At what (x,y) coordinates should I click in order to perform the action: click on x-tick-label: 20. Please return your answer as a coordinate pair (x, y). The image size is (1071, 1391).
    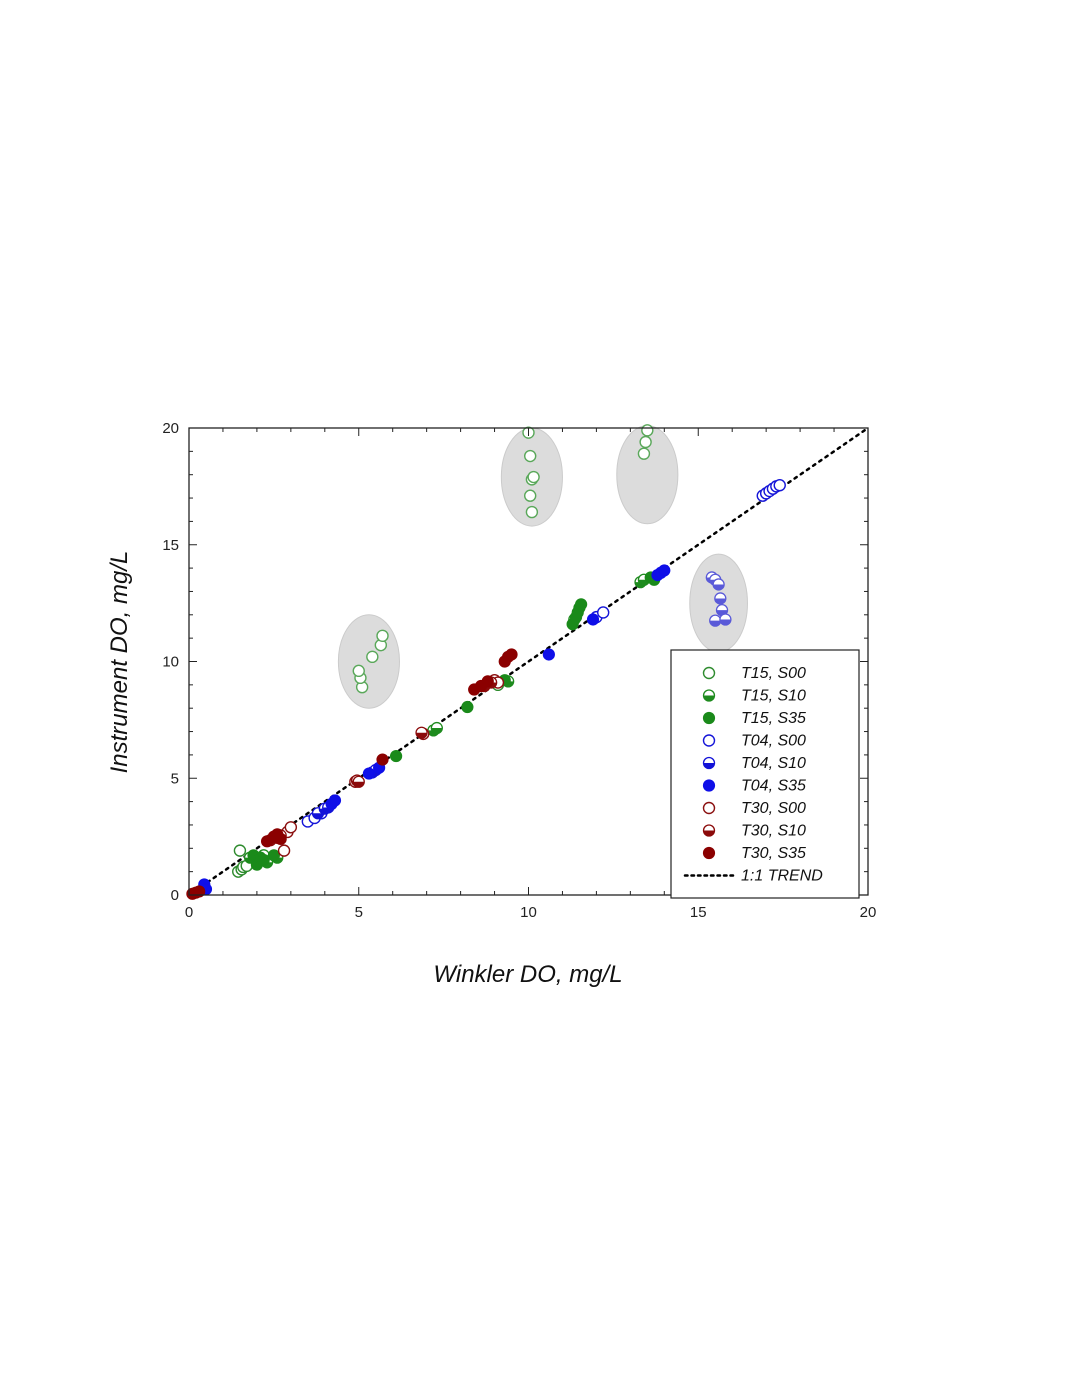
    Looking at the image, I should click on (868, 912).